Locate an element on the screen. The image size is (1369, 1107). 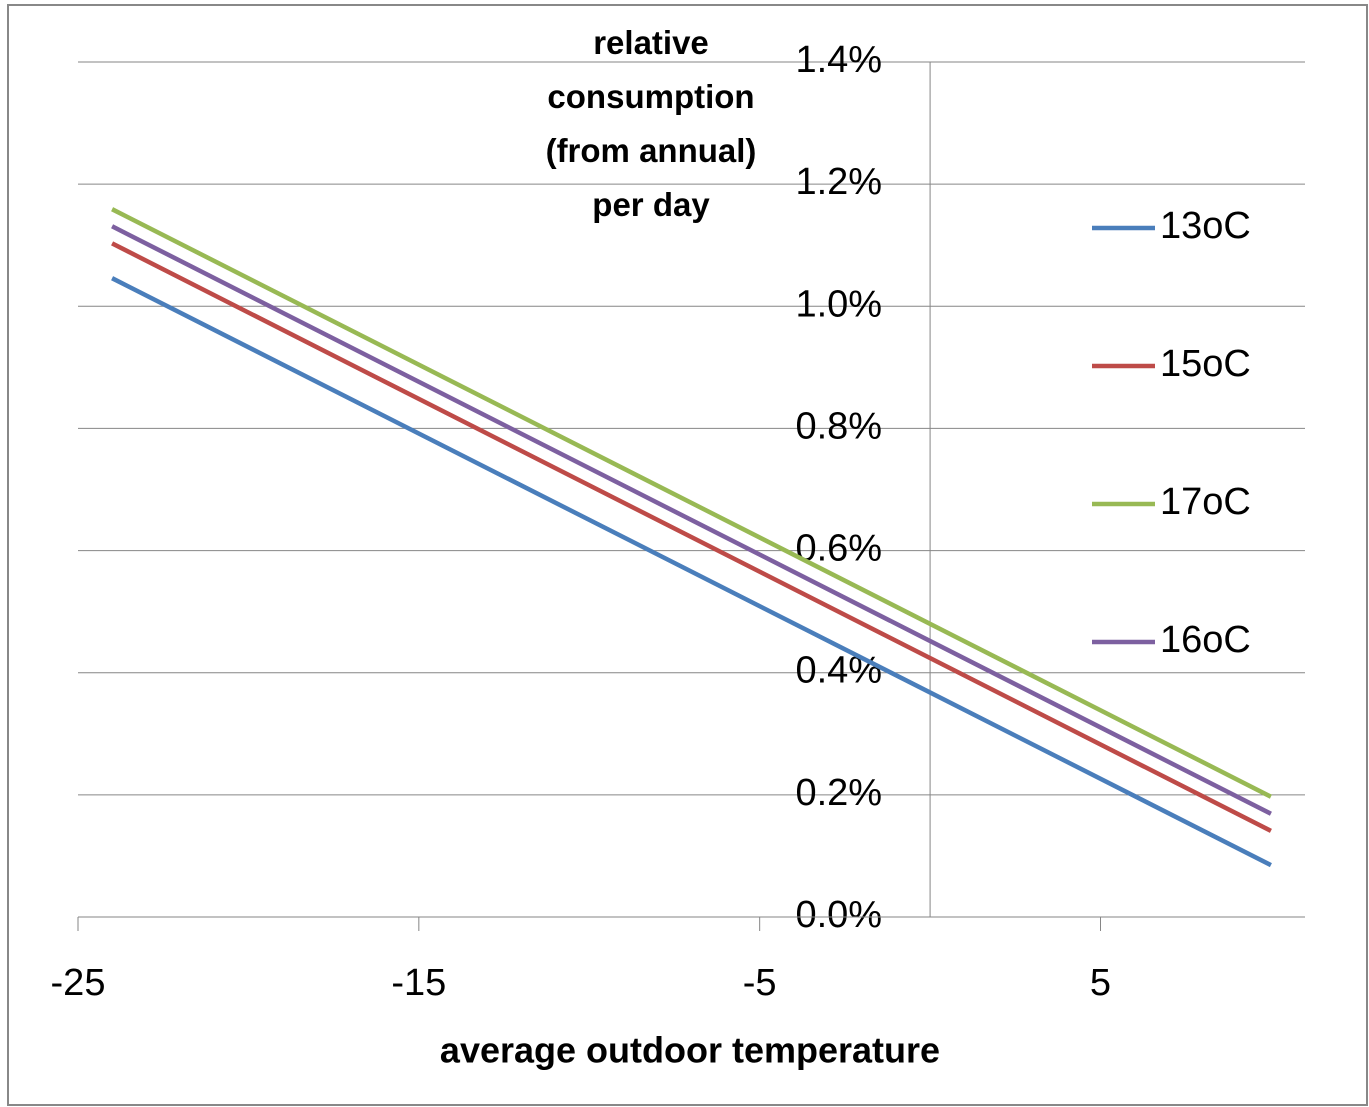
x-tick-label: -5 is located at coordinates (760, 983).